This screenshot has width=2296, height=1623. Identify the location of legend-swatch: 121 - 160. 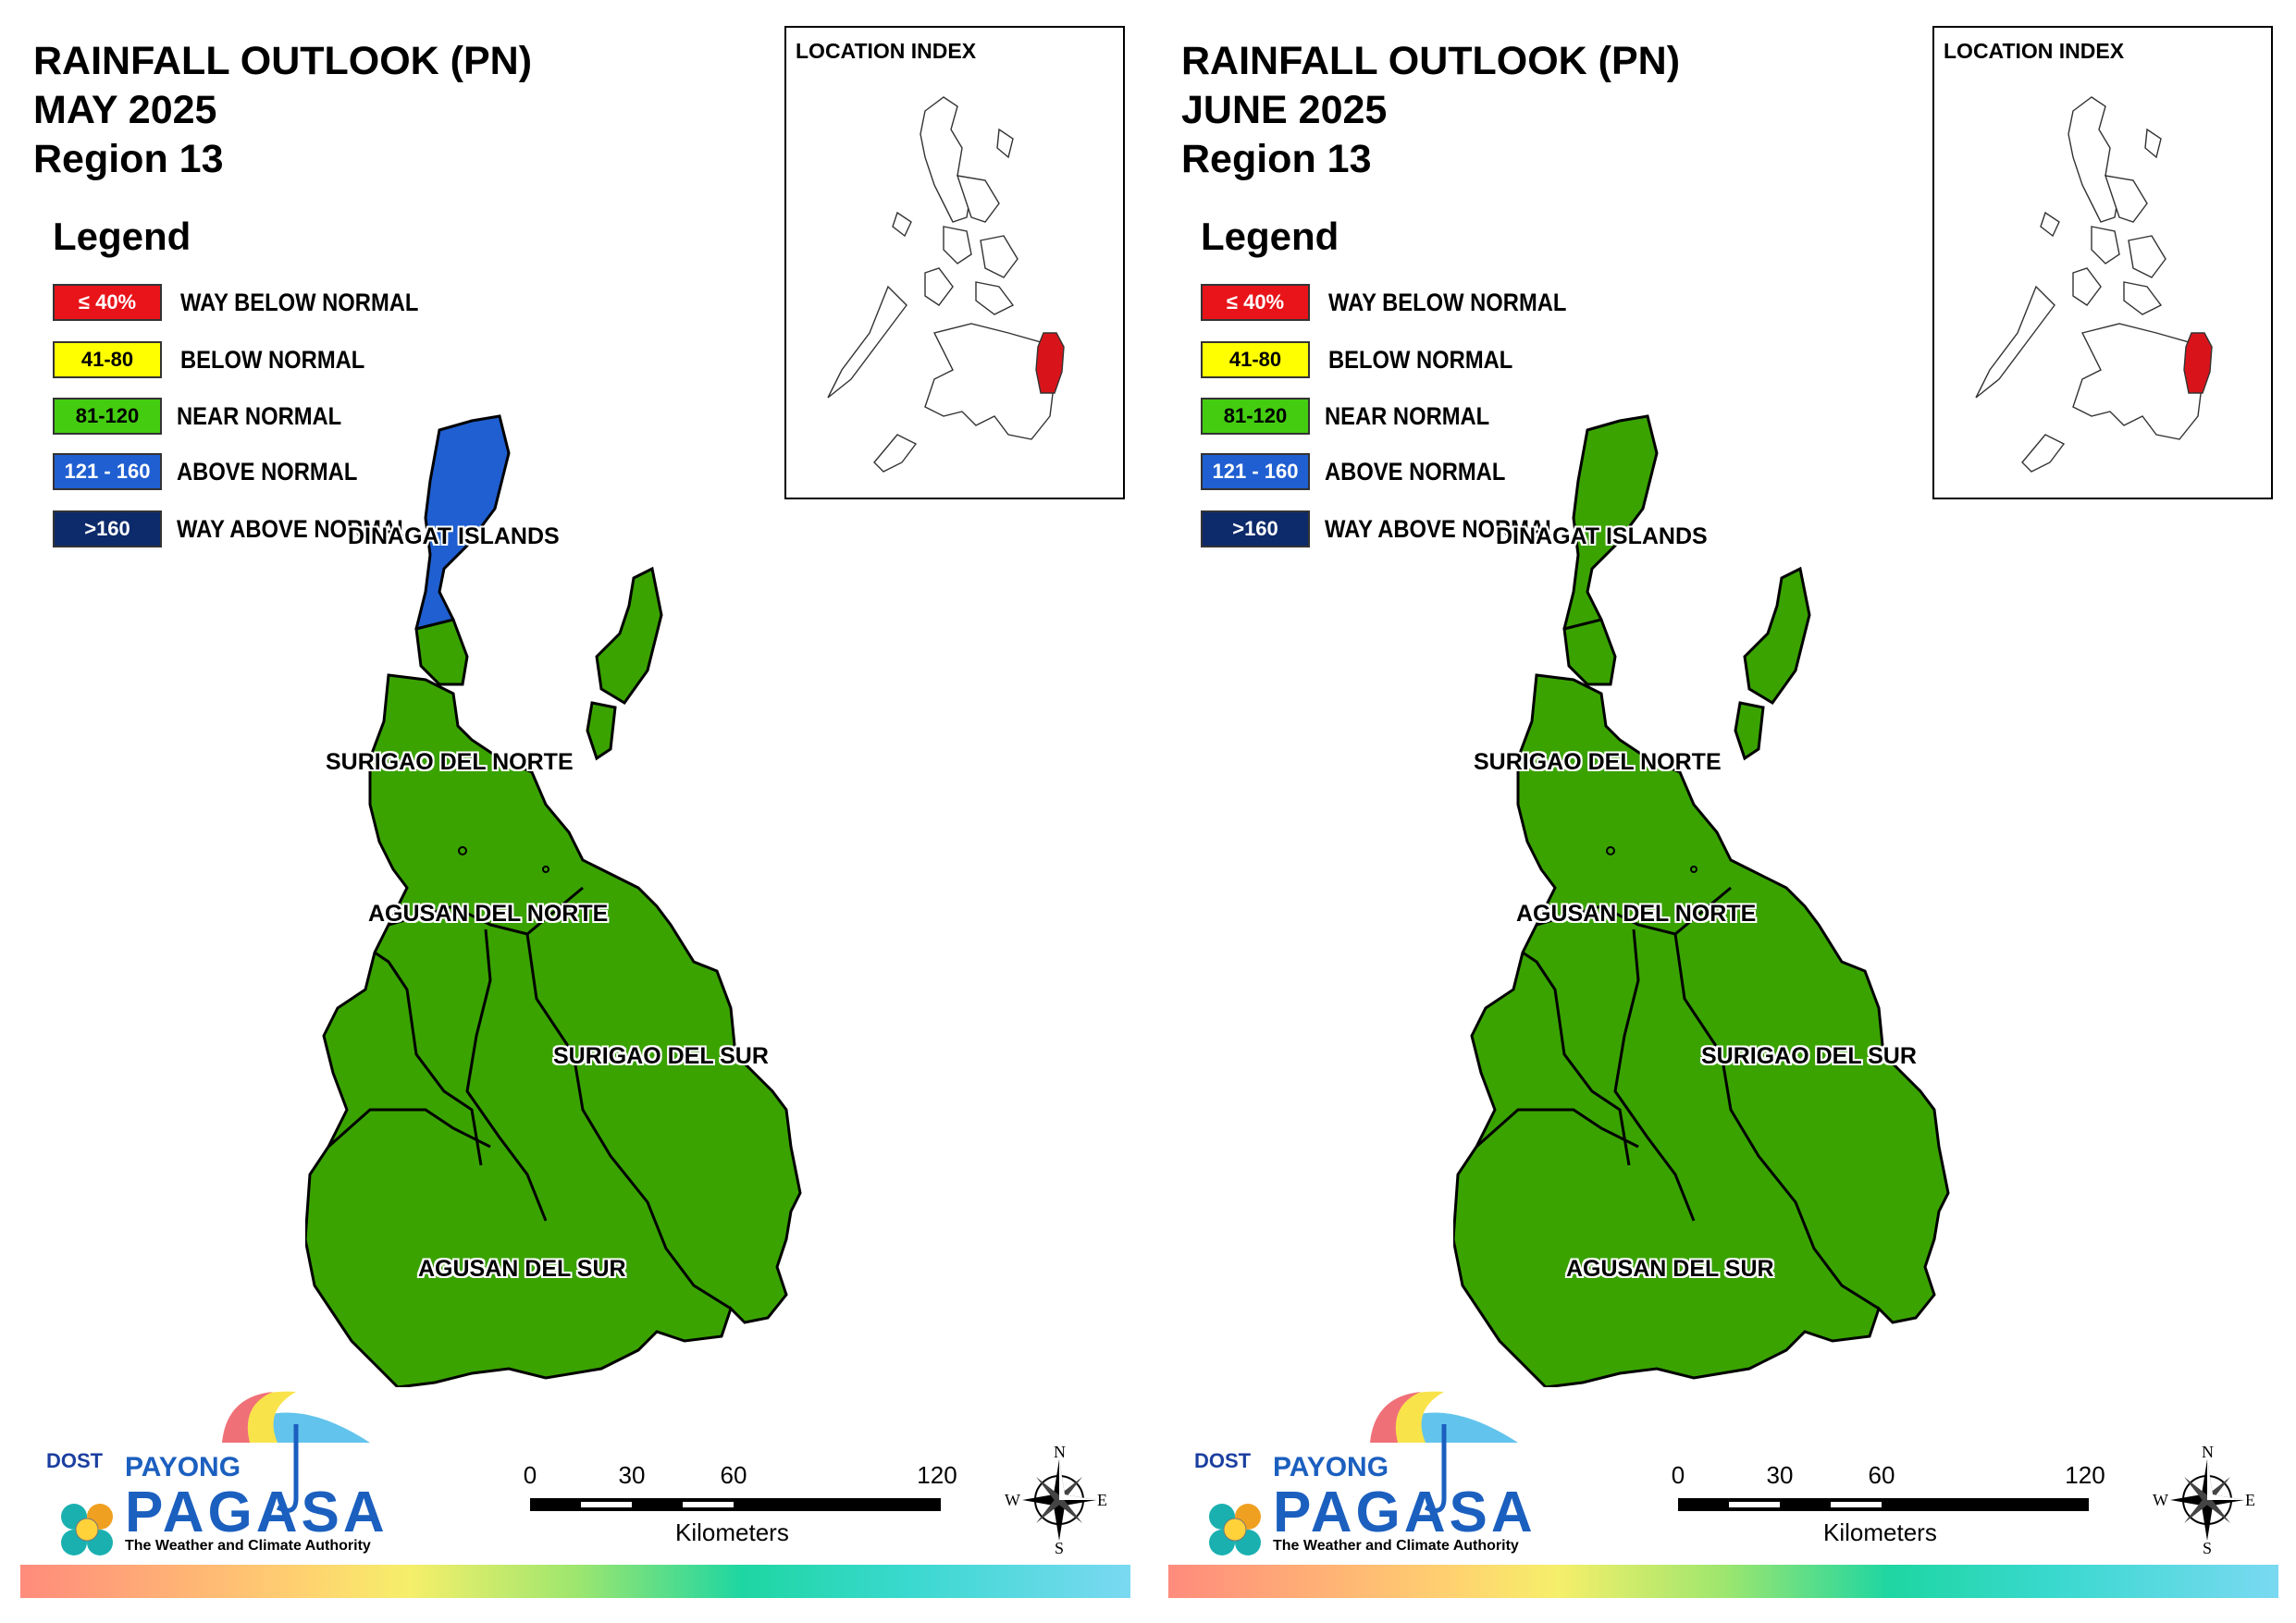
(1255, 471).